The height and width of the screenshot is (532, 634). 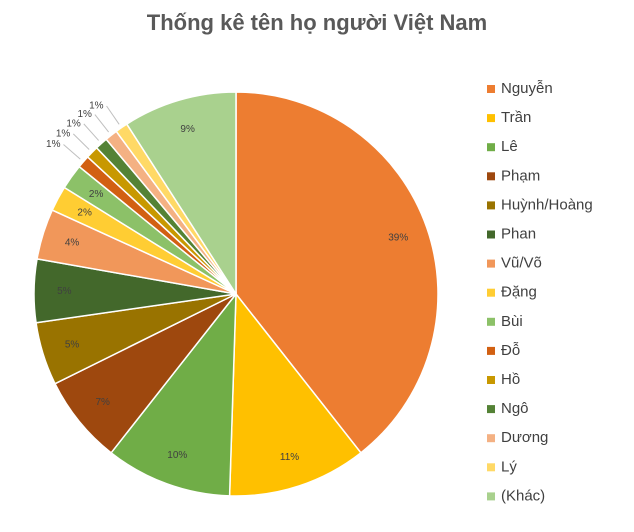 I want to click on legend-label: Nguyễn, so click(x=527, y=88).